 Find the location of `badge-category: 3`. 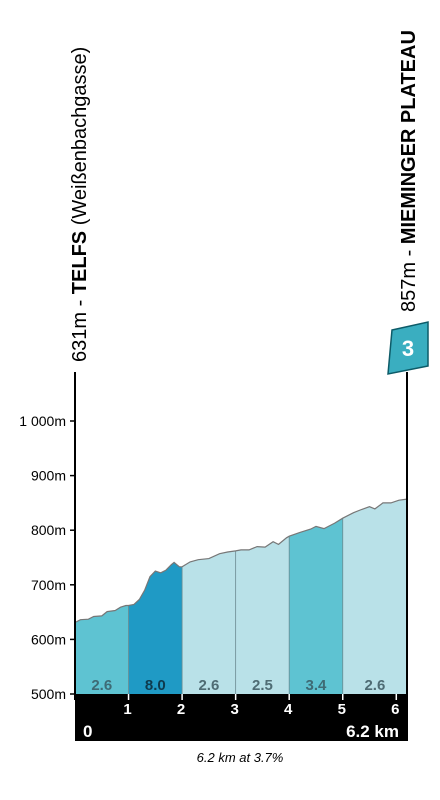

badge-category: 3 is located at coordinates (408, 348).